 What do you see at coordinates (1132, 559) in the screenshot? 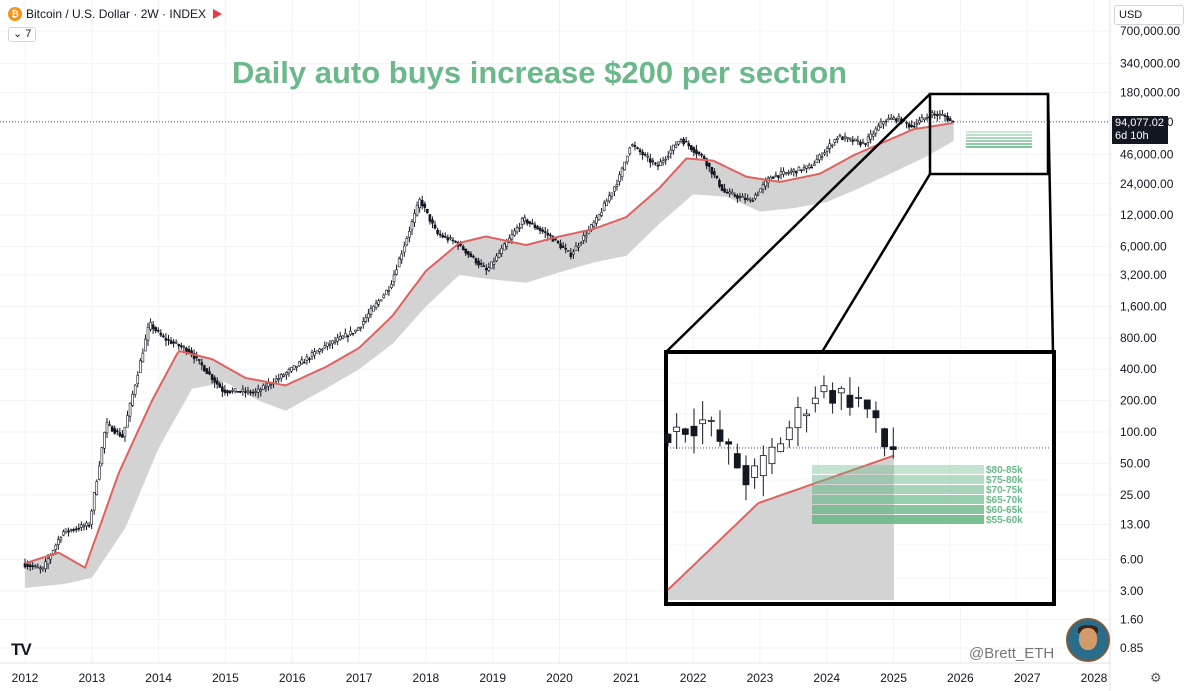
I see `y-tick-label: 6.00` at bounding box center [1132, 559].